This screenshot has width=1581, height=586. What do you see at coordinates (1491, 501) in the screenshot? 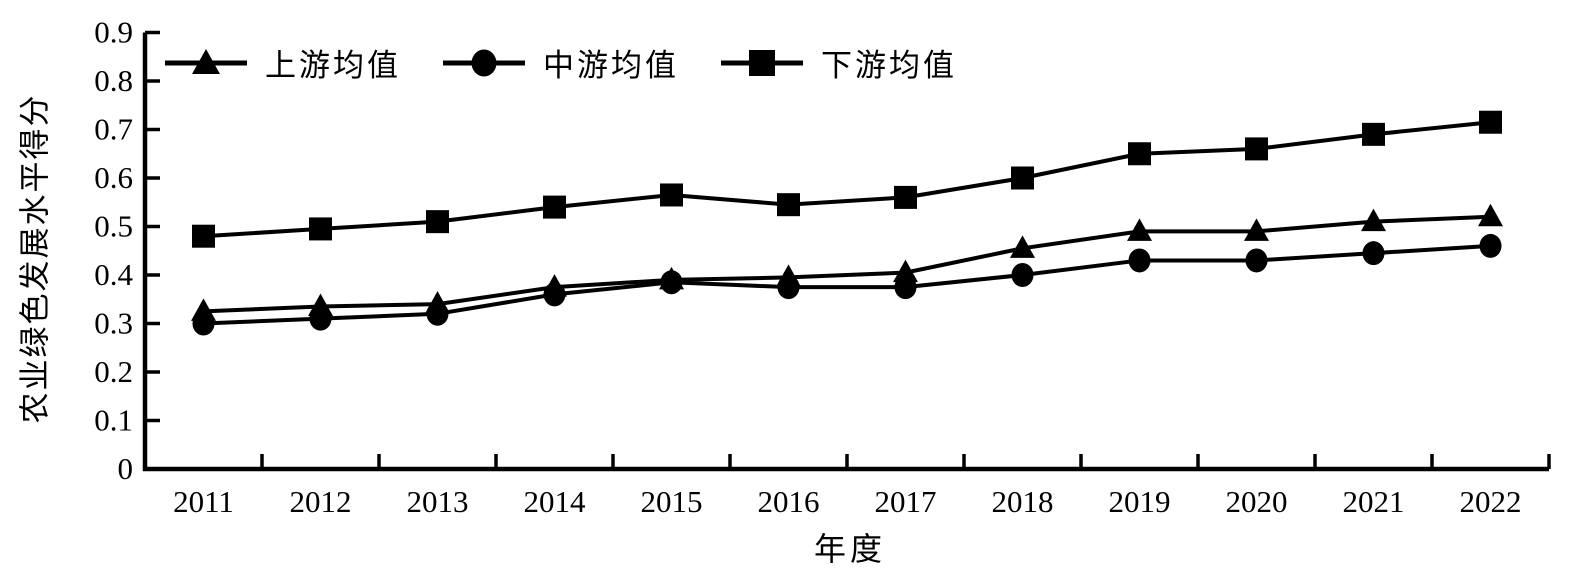
I see `svg-text: 2022` at bounding box center [1491, 501].